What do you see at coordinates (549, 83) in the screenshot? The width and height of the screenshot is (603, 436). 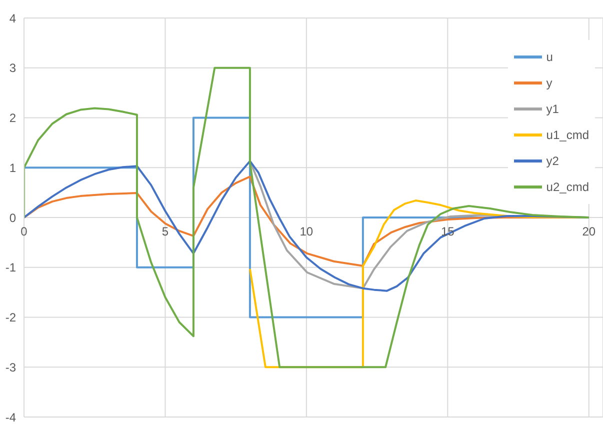 I see `legend-label: y` at bounding box center [549, 83].